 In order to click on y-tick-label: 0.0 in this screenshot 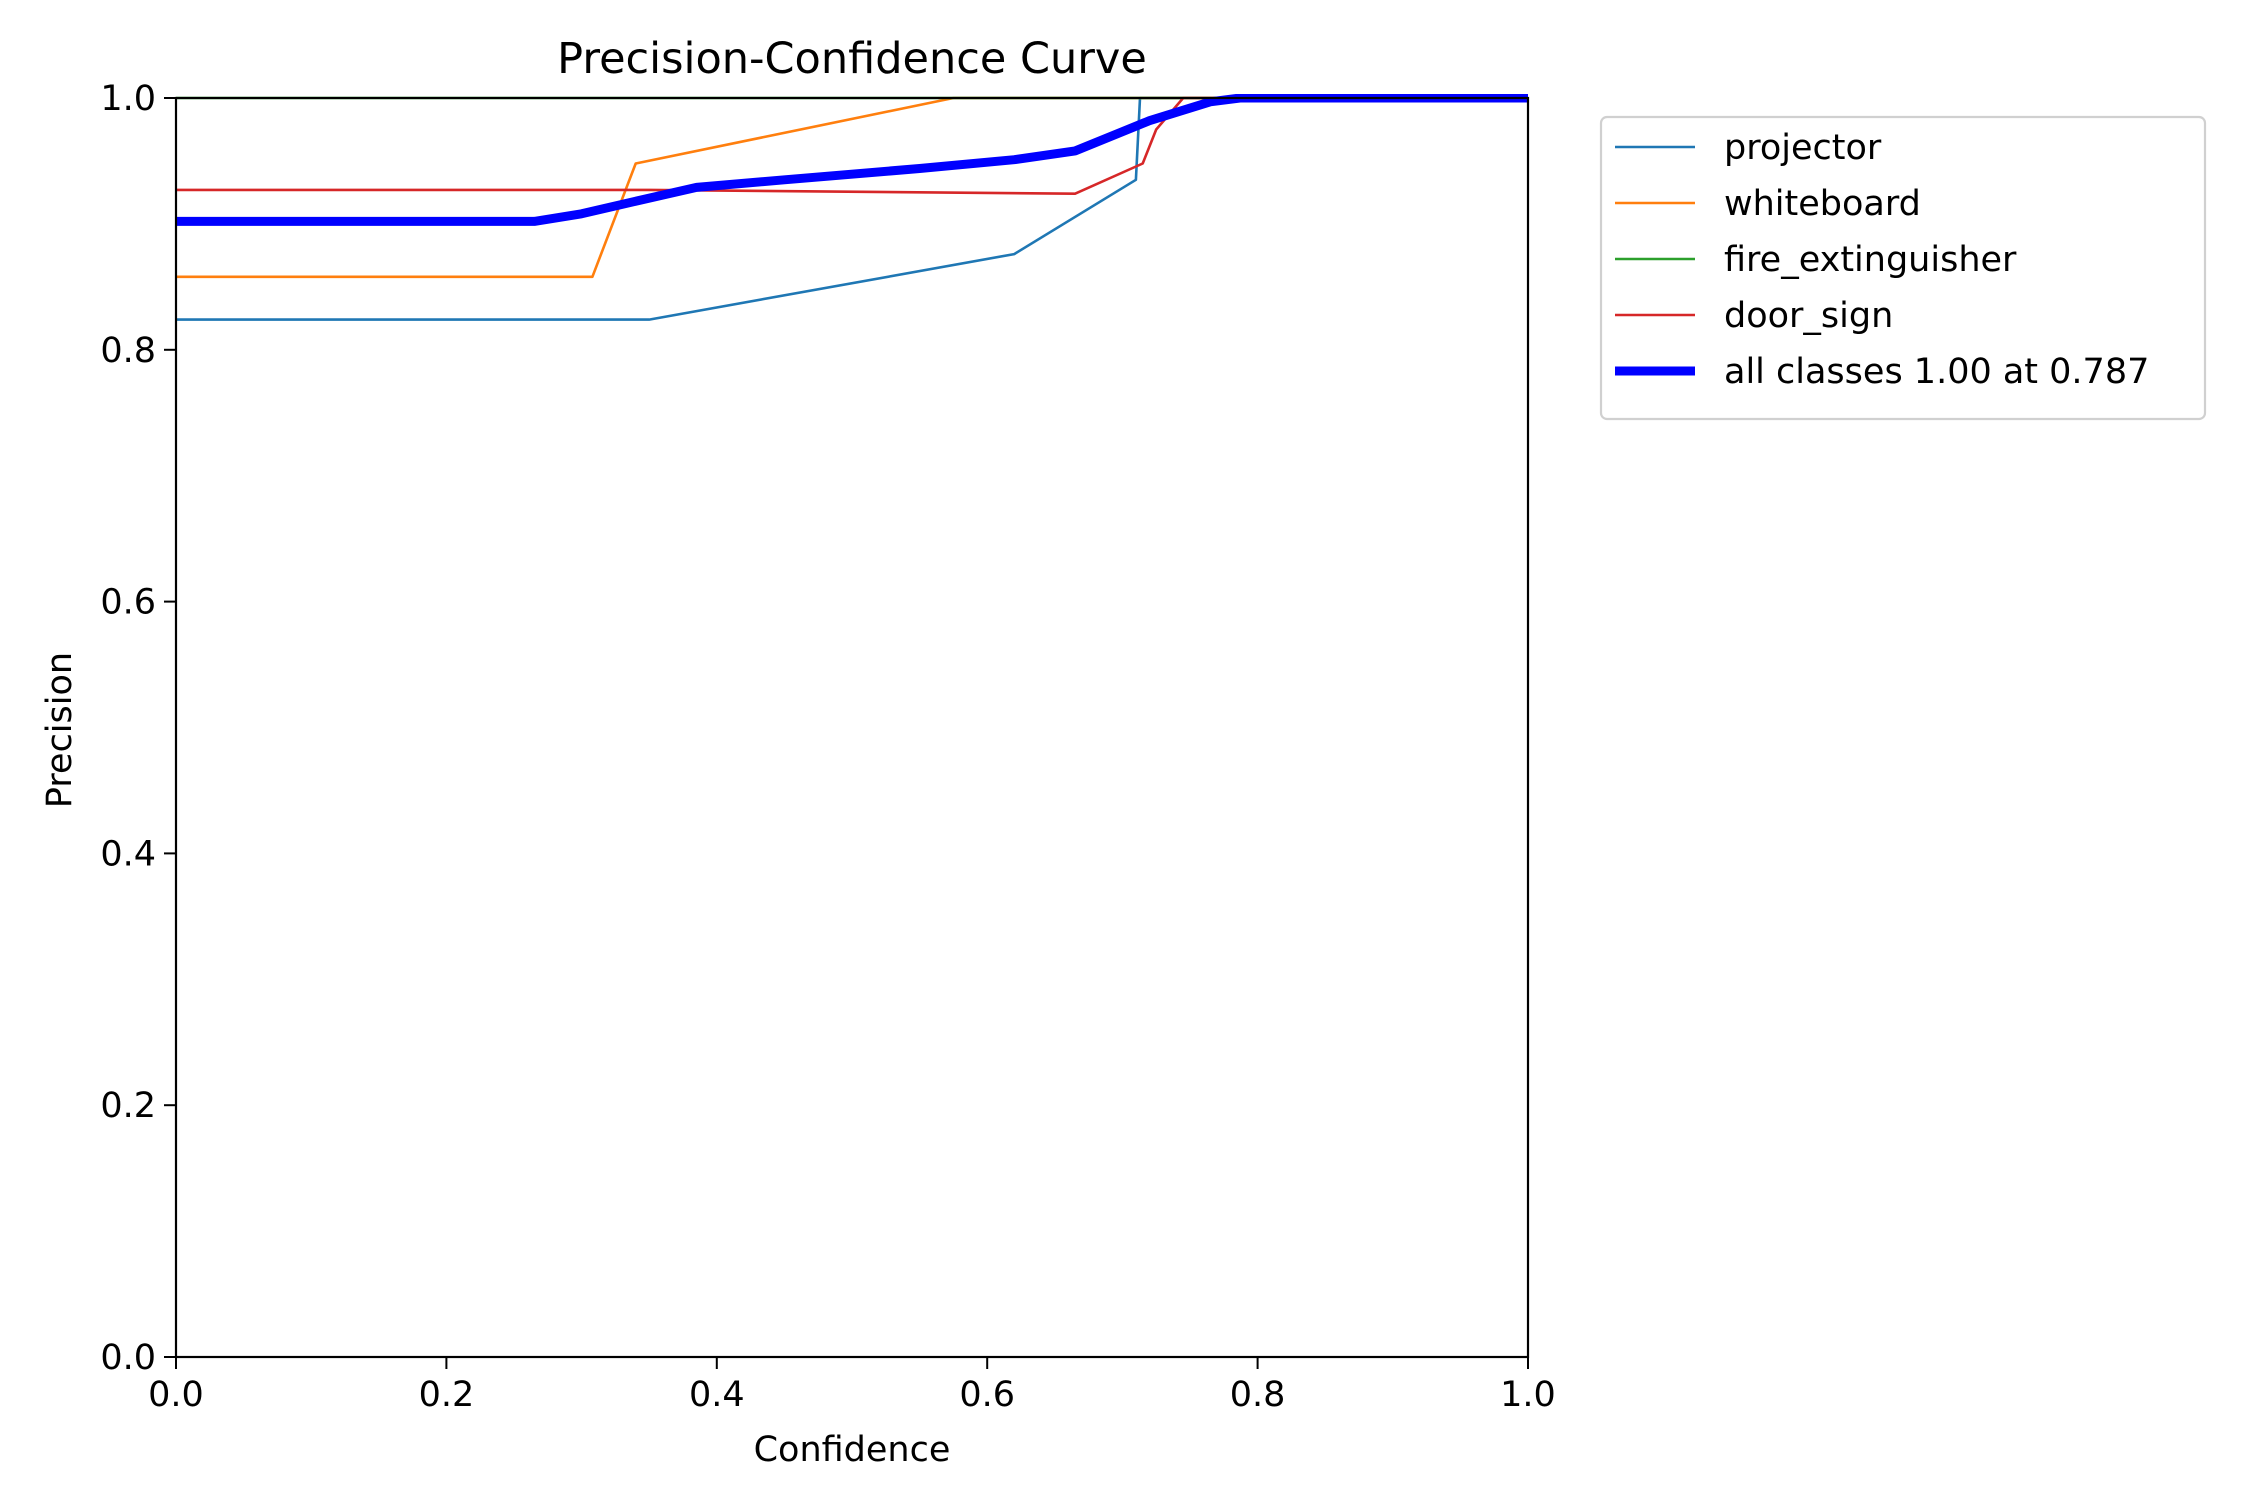, I will do `click(128, 1358)`.